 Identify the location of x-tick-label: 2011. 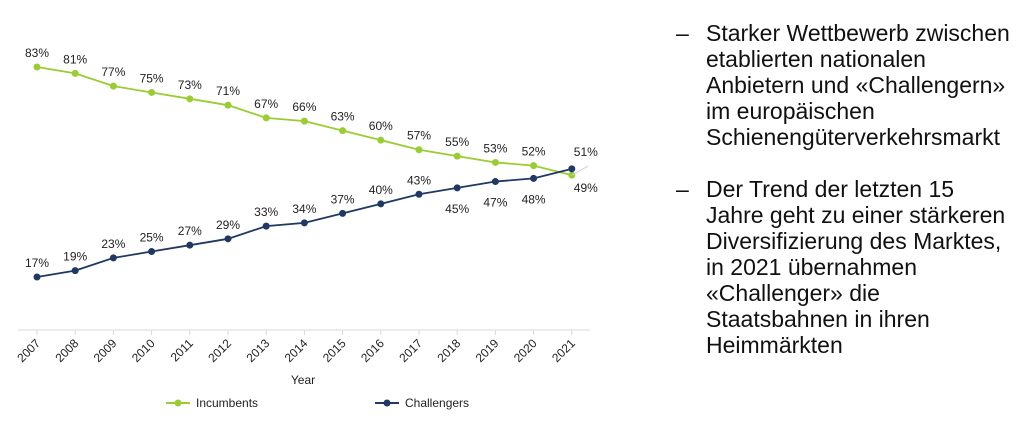
(182, 350).